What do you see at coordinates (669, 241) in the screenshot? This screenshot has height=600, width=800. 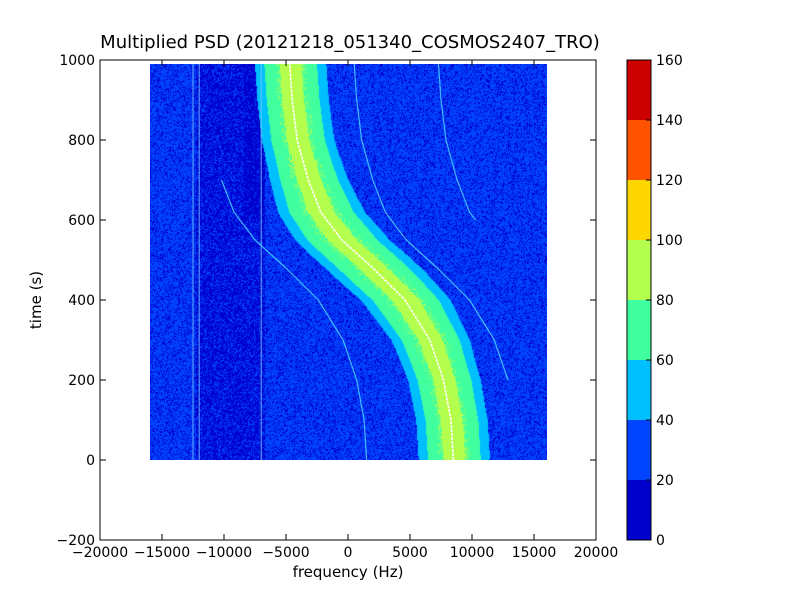 I see `colorbar-tick-label: 100` at bounding box center [669, 241].